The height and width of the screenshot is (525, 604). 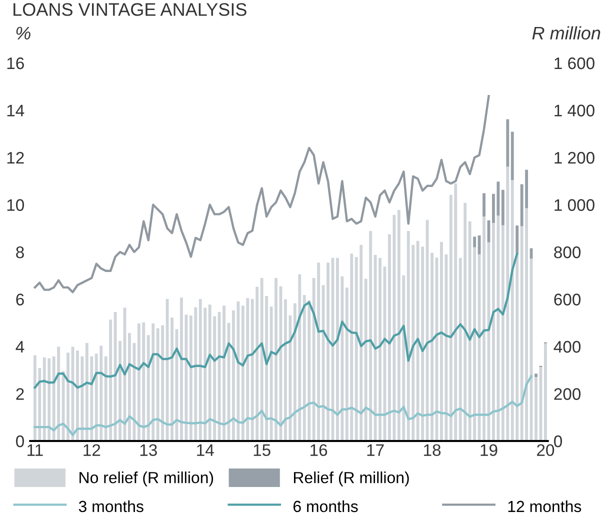 I want to click on legend-label: 6 months, so click(x=325, y=506).